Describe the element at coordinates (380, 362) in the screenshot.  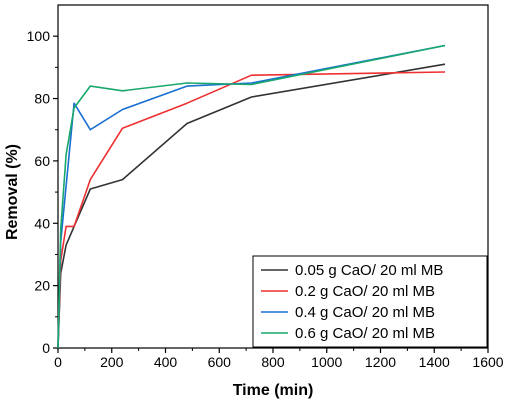
I see `x-tick-label: 1200` at that location.